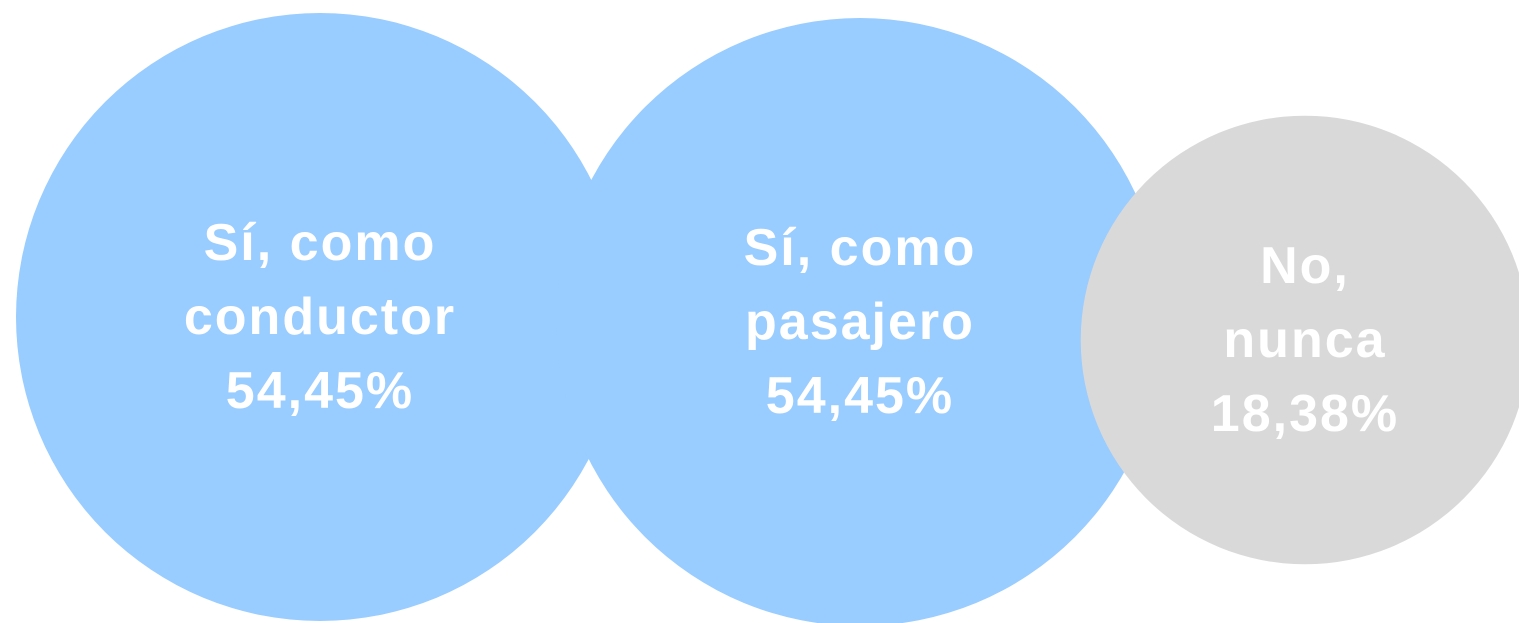 This screenshot has width=1519, height=623. Describe the element at coordinates (1305, 302) in the screenshot. I see `category-label: No, nunca` at that location.